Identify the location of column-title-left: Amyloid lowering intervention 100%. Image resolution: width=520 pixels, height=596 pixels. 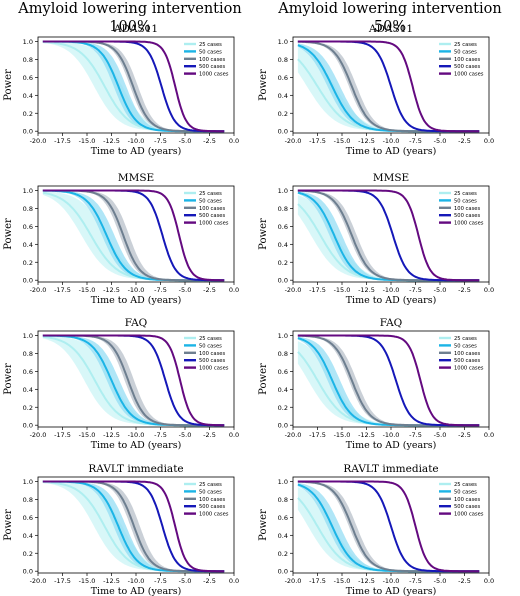
(130, 18).